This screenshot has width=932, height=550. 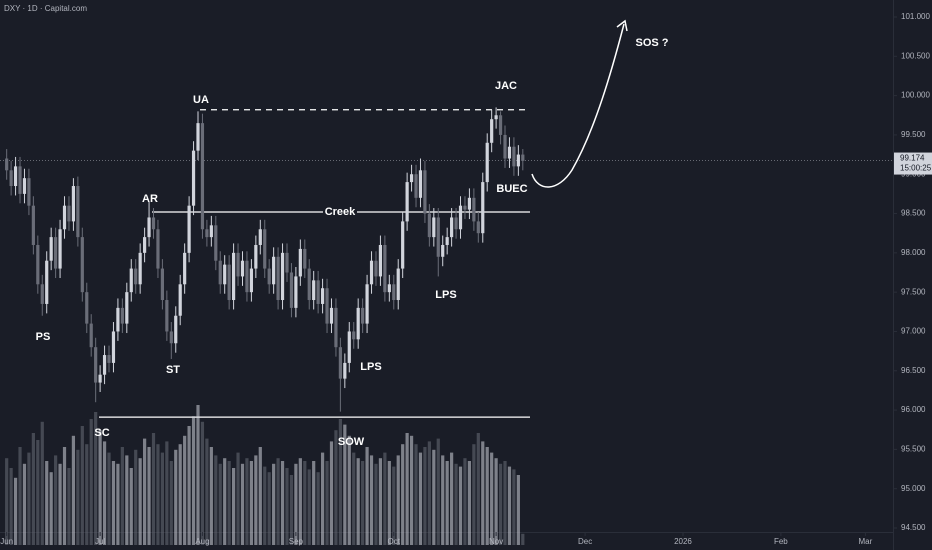 I want to click on x-tick-label: Dec, so click(x=585, y=541).